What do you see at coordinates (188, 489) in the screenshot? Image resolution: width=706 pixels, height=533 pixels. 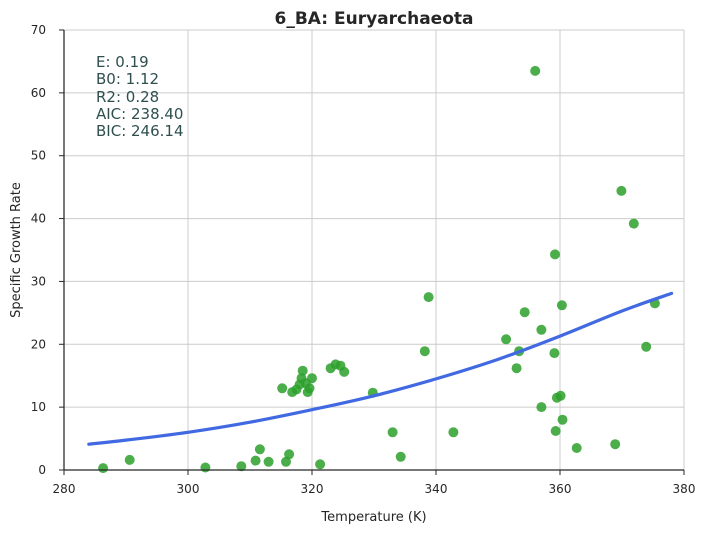 I see `x-tick-label: 300` at bounding box center [188, 489].